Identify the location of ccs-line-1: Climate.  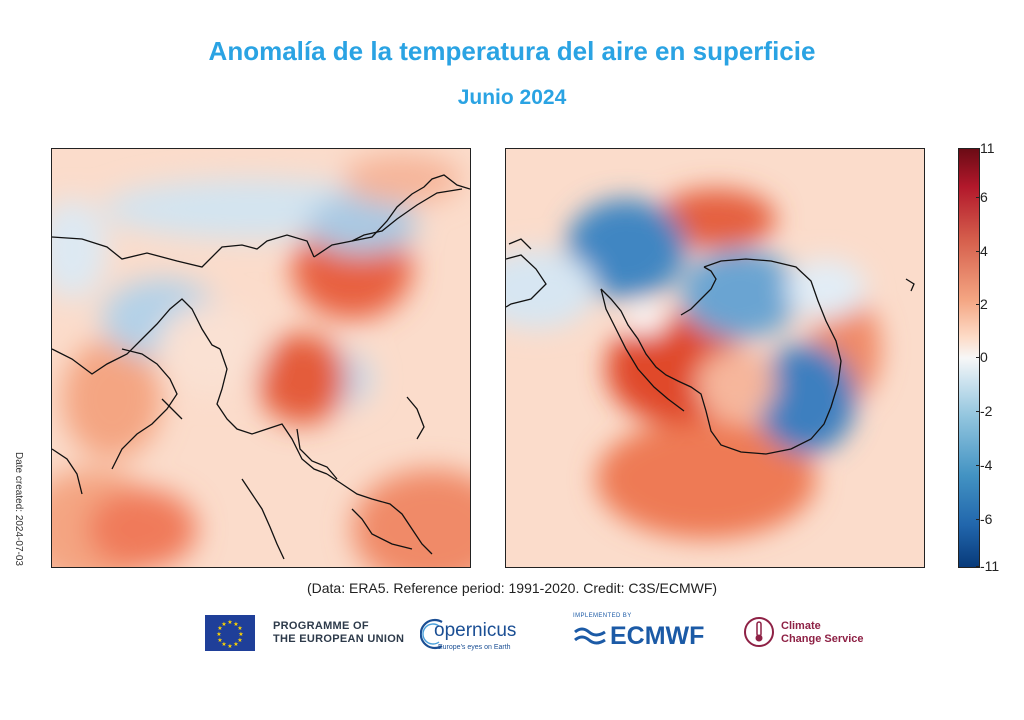
(801, 626).